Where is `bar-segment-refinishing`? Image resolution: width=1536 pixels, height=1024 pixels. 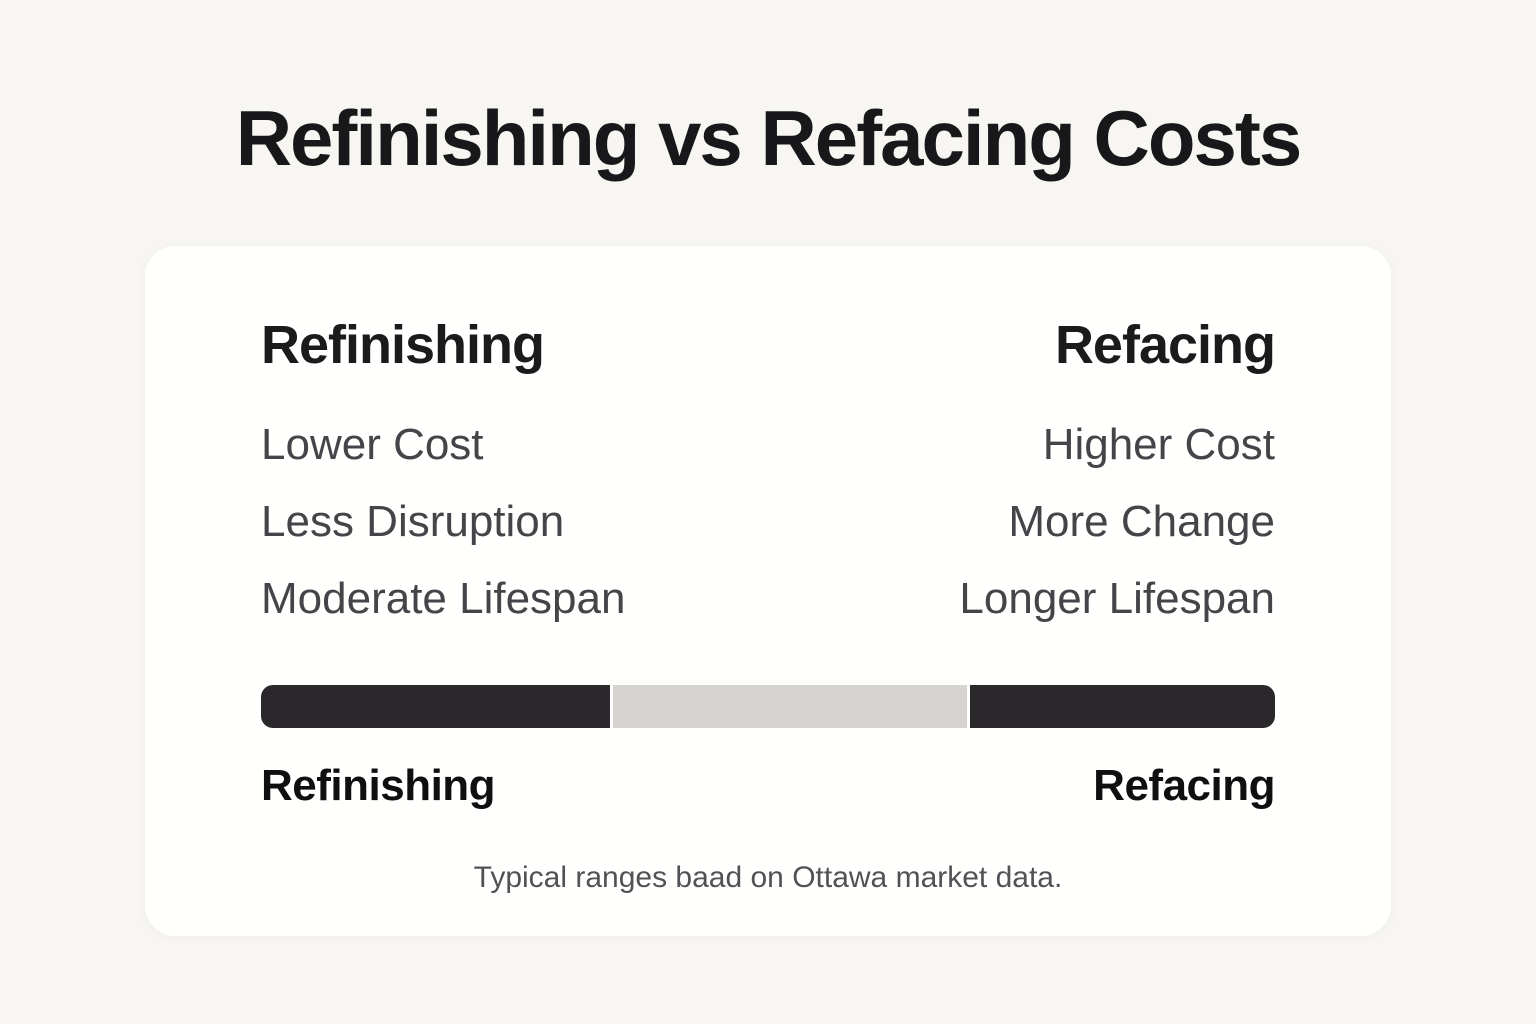
bar-segment-refinishing is located at coordinates (435, 706).